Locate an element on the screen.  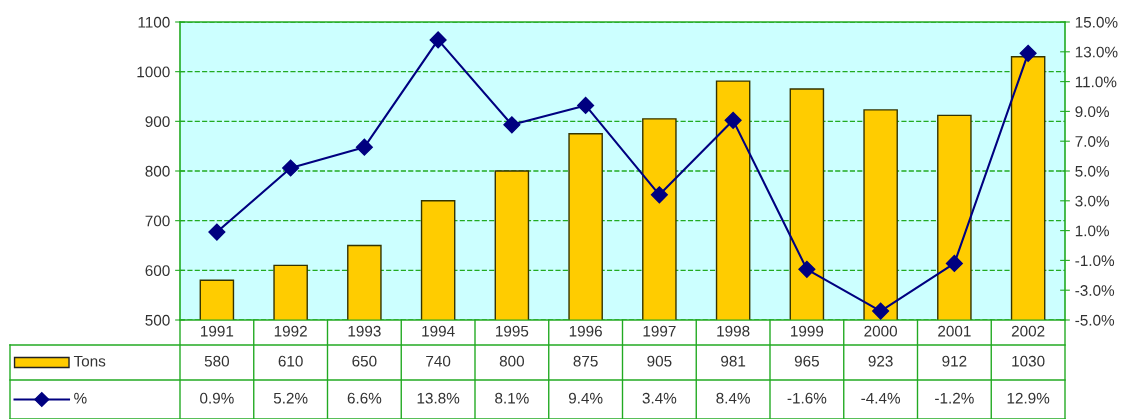
data-label: 981 is located at coordinates (733, 361).